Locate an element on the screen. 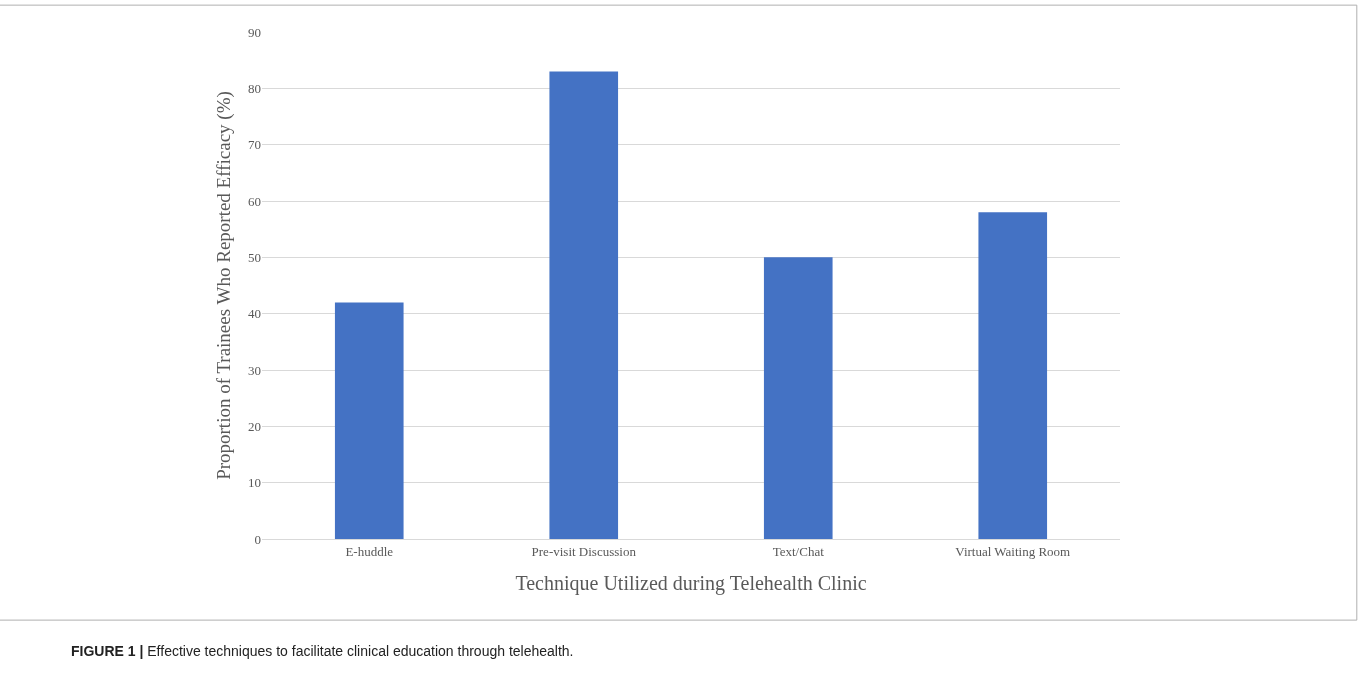  caption: FIGURE 1 | Effective techniques to facilitate clinical education through telehealth. is located at coordinates (322, 651).